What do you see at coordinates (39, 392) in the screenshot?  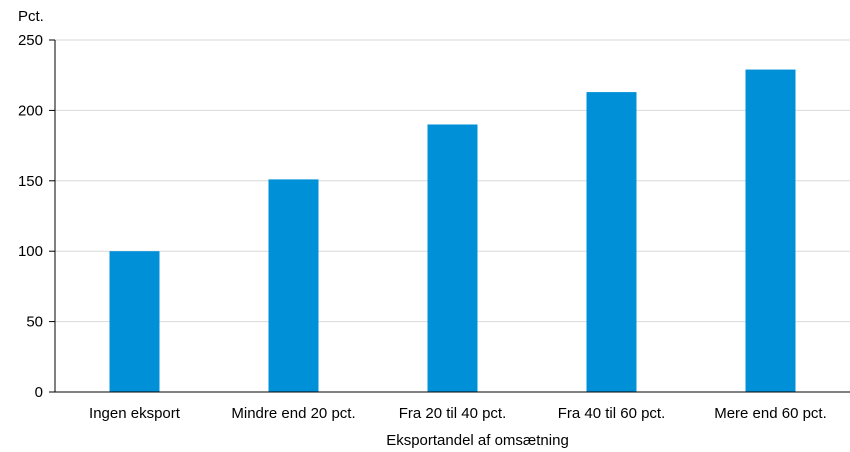 I see `y-tick-label: 0` at bounding box center [39, 392].